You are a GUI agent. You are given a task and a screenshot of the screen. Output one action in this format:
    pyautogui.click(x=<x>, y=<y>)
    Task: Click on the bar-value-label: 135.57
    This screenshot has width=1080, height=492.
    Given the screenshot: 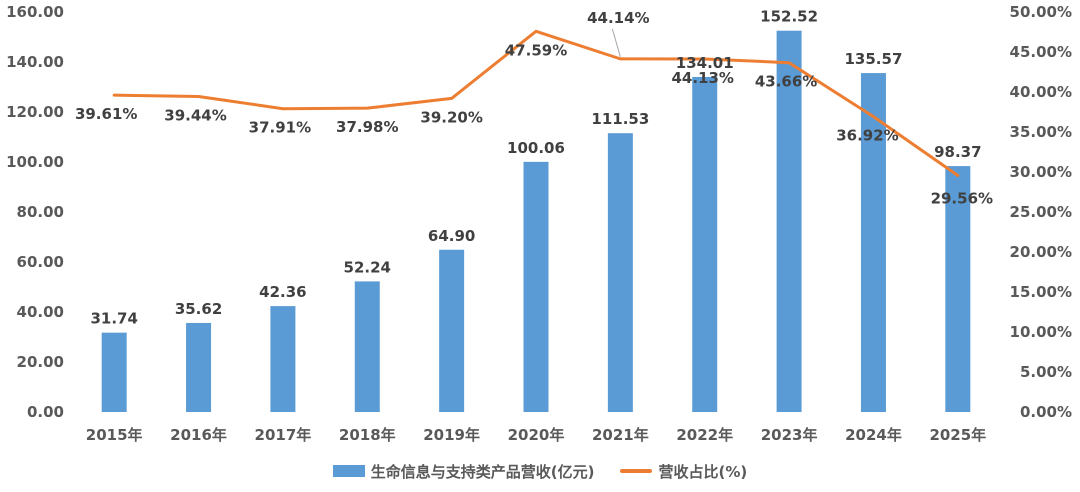 What is the action you would take?
    pyautogui.click(x=874, y=59)
    